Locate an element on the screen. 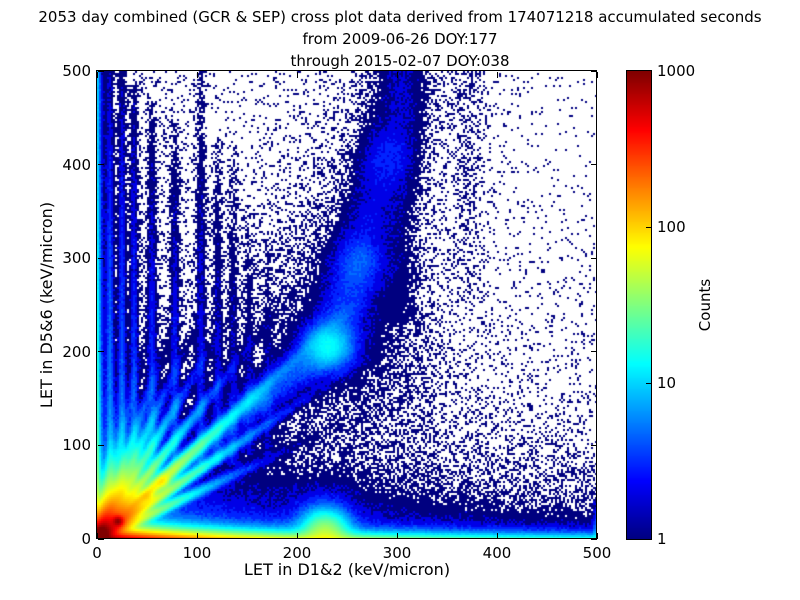 The height and width of the screenshot is (600, 800). x-tick-label: 400 is located at coordinates (497, 553).